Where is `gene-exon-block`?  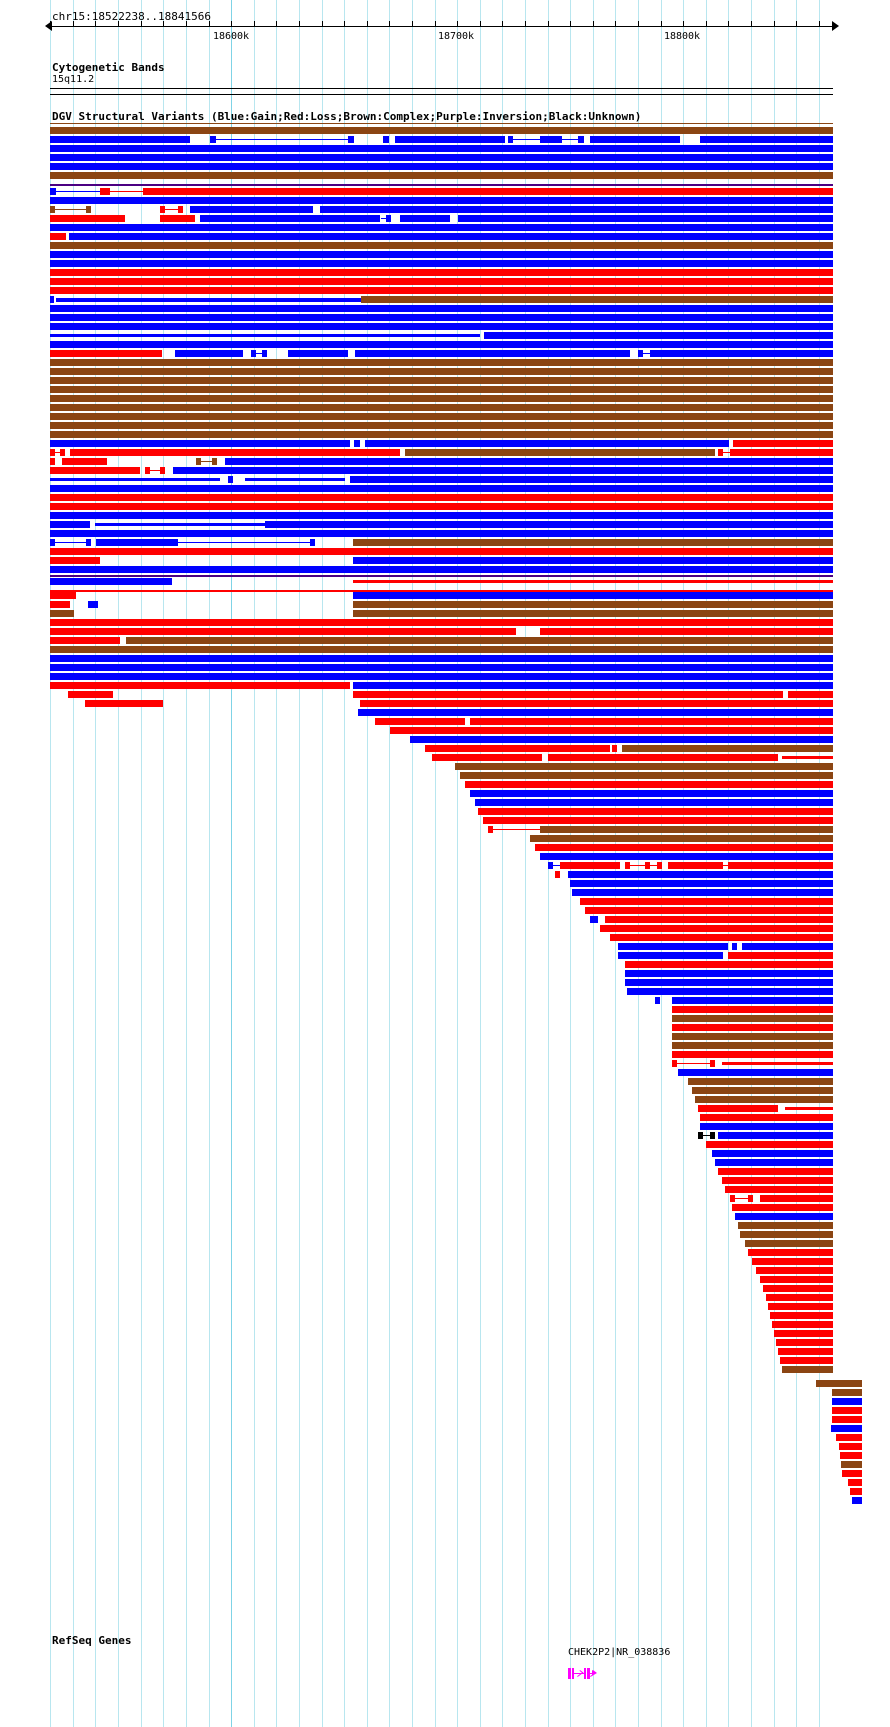
gene-exon-block is located at coordinates (588, 1673).